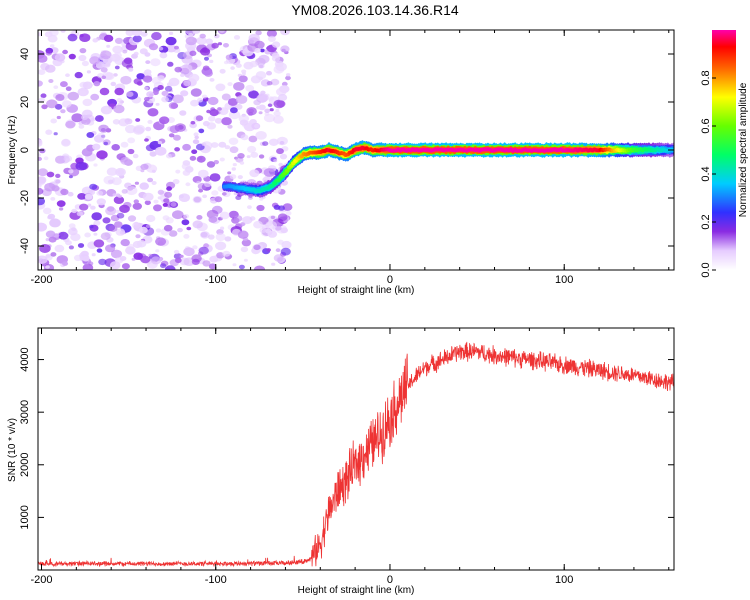  Describe the element at coordinates (216, 280) in the screenshot. I see `x-tick-label: -100` at that location.